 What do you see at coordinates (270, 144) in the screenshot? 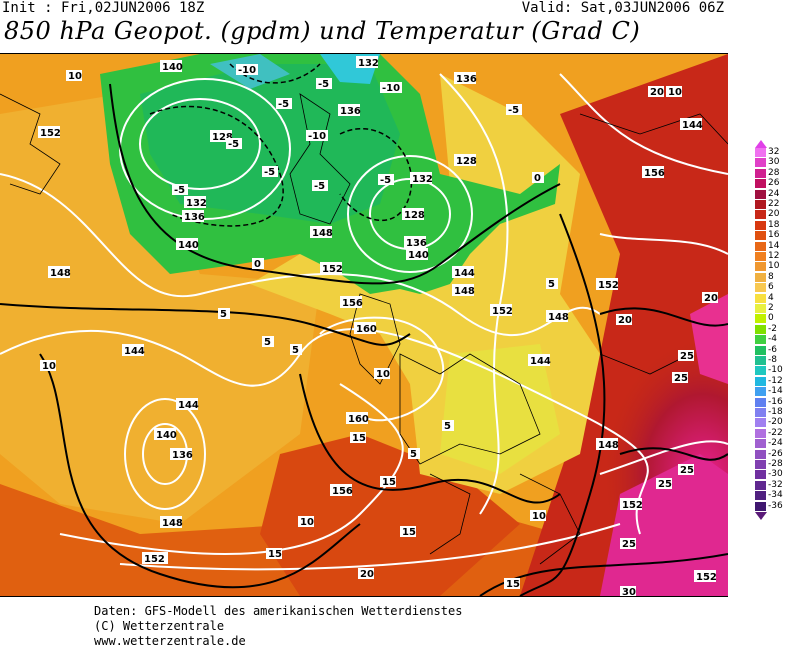
I see `temperature-field-cold-core` at bounding box center [270, 144].